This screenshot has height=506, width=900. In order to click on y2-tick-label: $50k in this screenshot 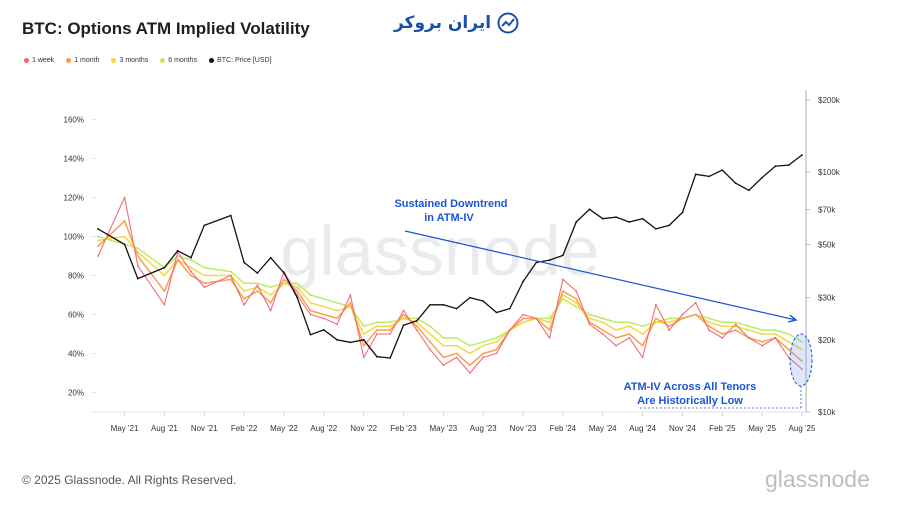, I will do `click(827, 244)`.